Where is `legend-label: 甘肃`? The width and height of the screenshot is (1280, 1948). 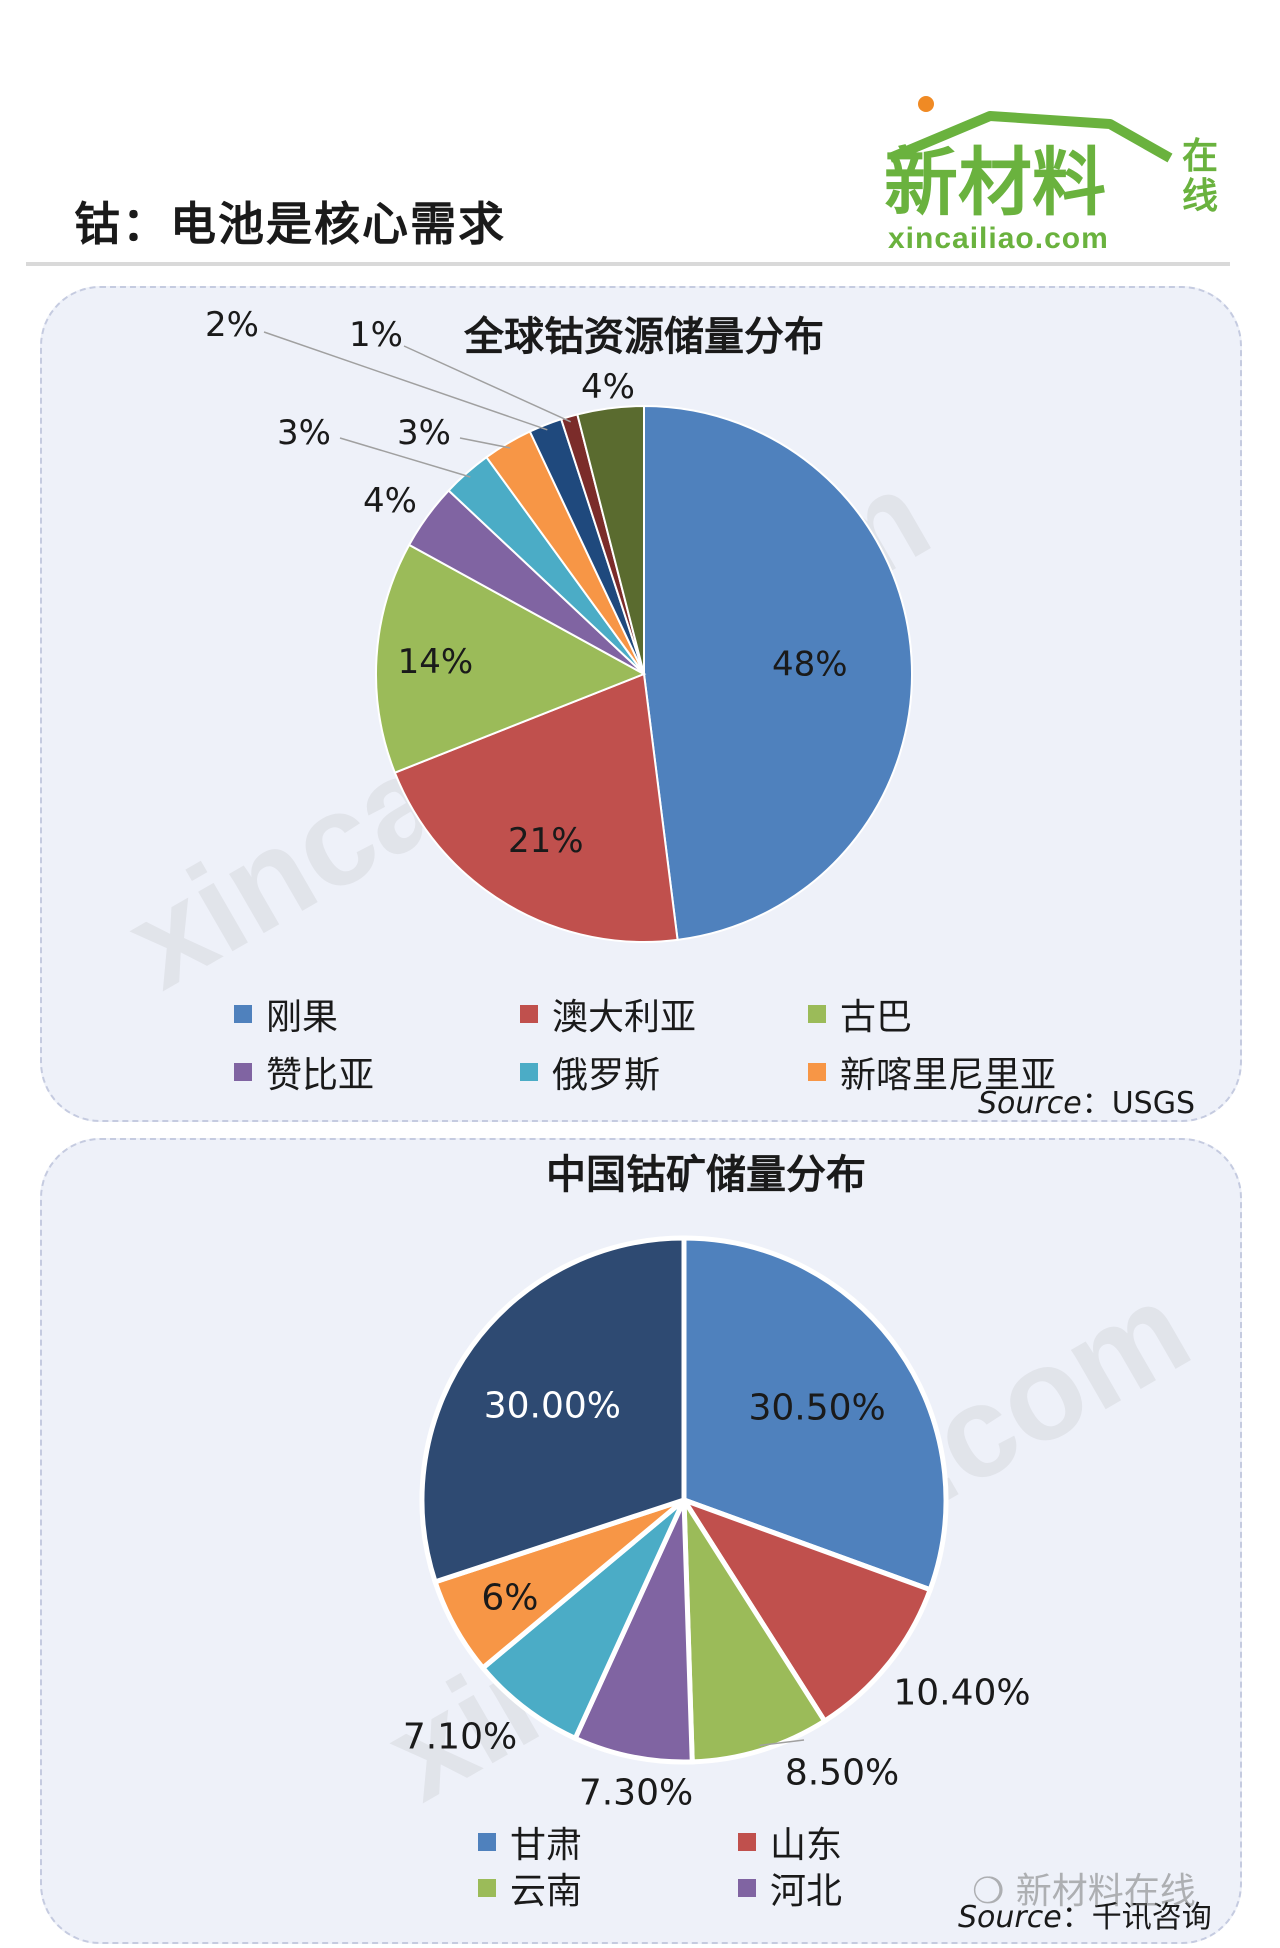 legend-label: 甘肃 is located at coordinates (546, 1845).